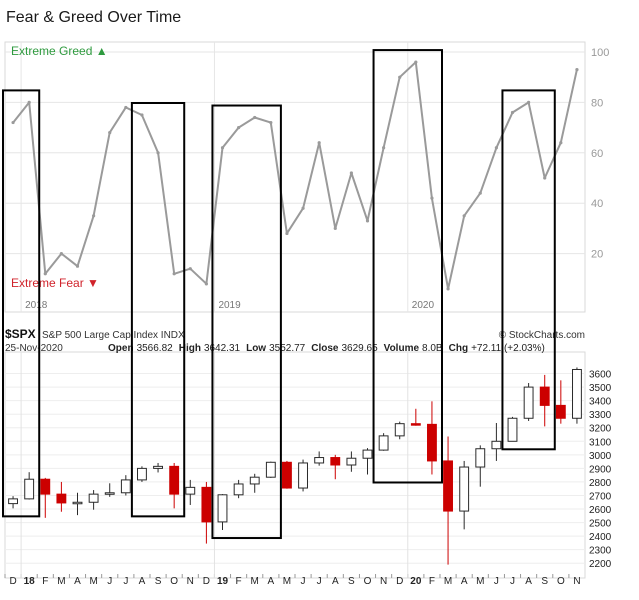 This screenshot has width=639, height=600. What do you see at coordinates (239, 581) in the screenshot?
I see `spx-x-tick-label: F` at bounding box center [239, 581].